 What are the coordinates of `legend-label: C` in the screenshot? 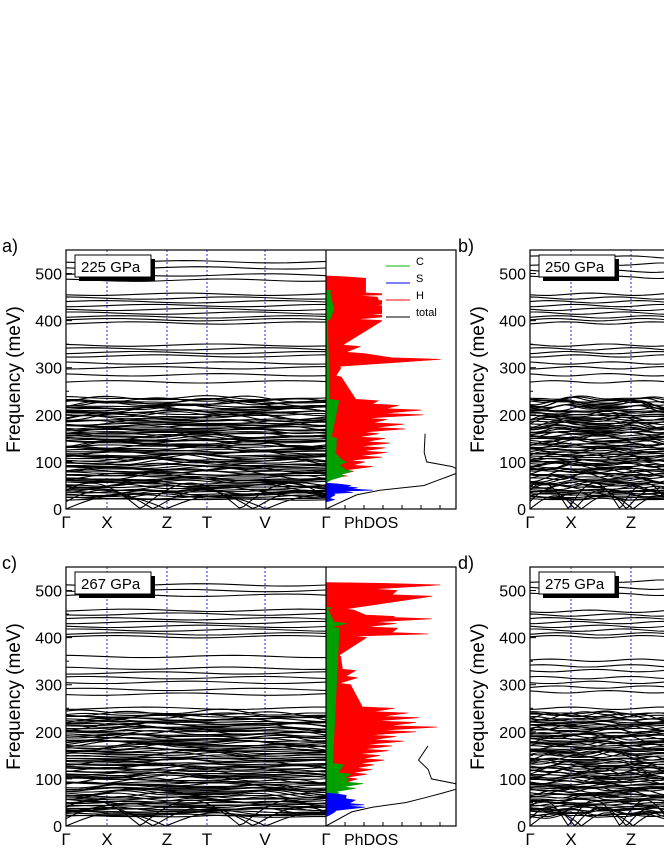 It's located at (420, 262).